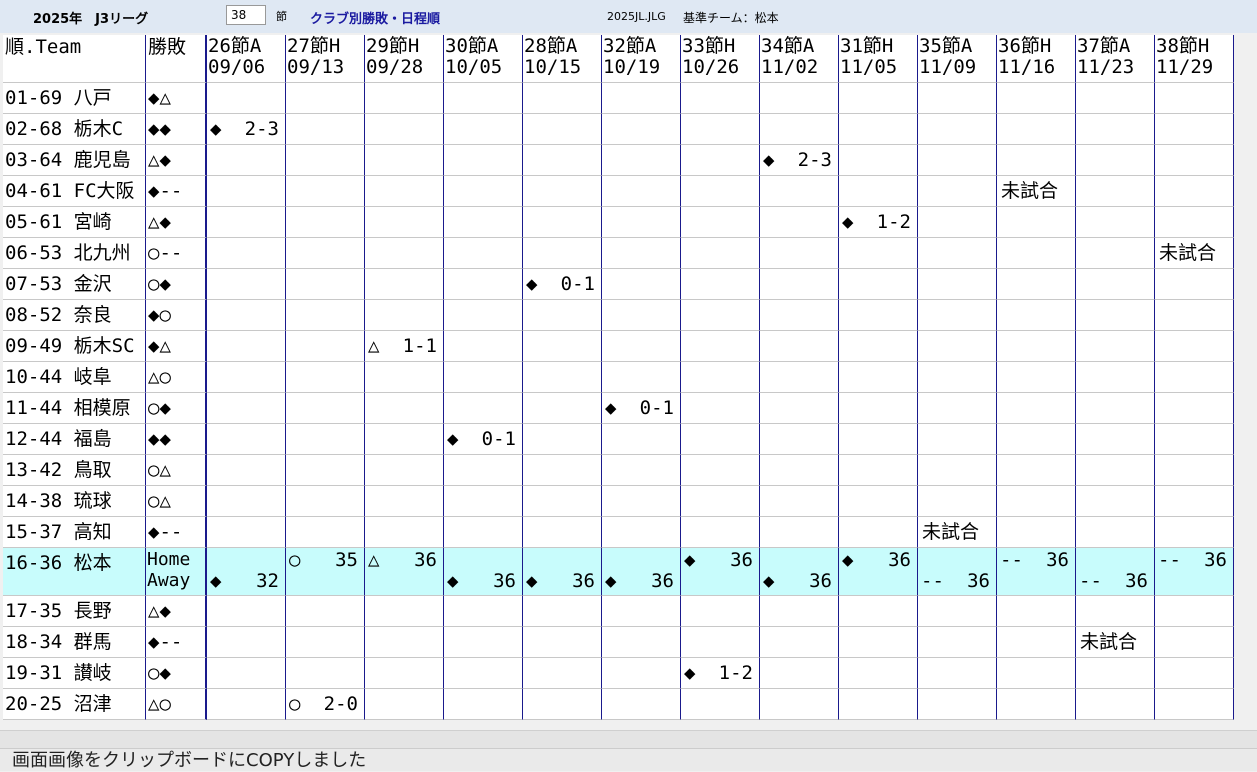 Image resolution: width=1257 pixels, height=772 pixels. I want to click on scrollbar, so click(628, 739).